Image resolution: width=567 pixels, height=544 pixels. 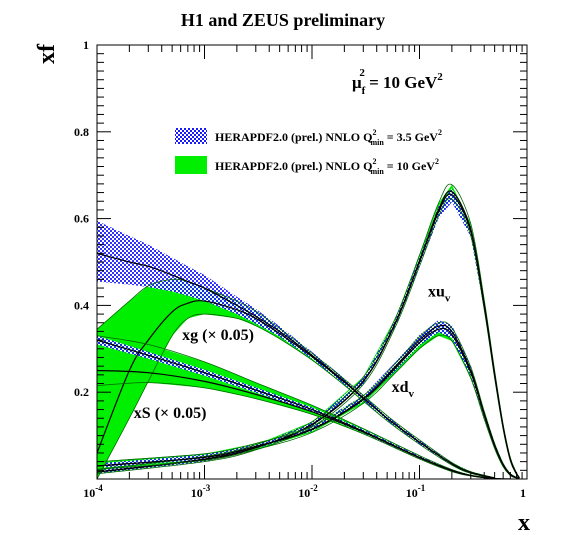 I want to click on y-tick-label: 0.6, so click(x=81, y=219).